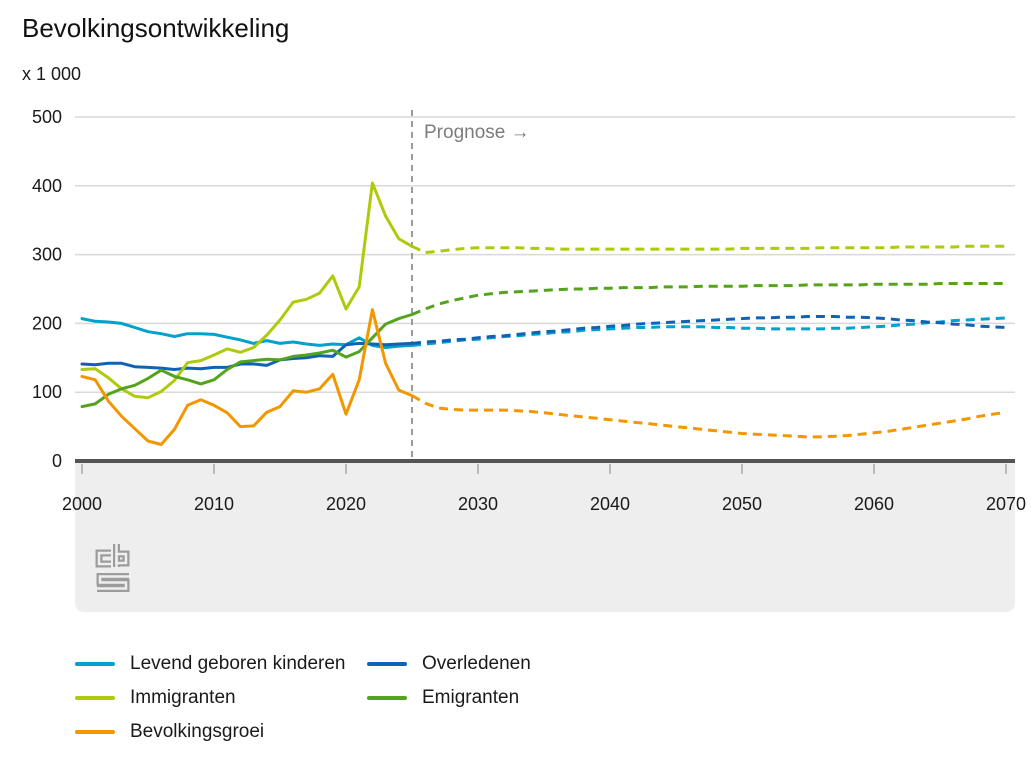 This screenshot has height=773, width=1031. What do you see at coordinates (742, 504) in the screenshot?
I see `x-axis-tick-label: 2050` at bounding box center [742, 504].